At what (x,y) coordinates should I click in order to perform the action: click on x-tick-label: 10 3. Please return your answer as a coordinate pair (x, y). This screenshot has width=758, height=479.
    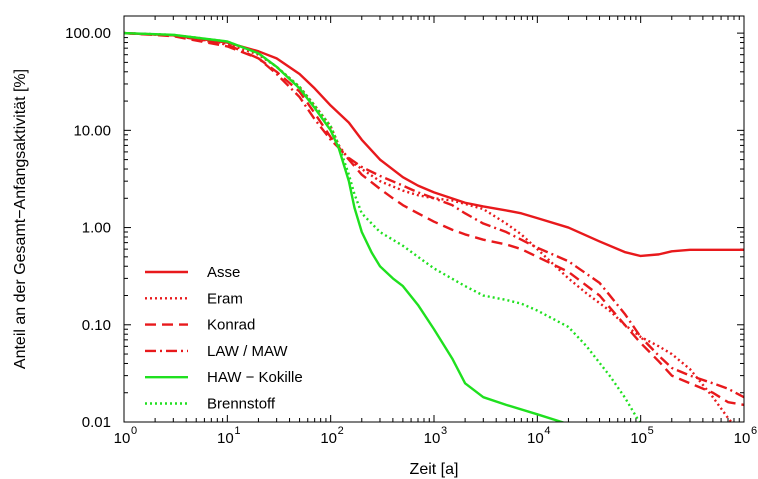
    Looking at the image, I should click on (435, 436).